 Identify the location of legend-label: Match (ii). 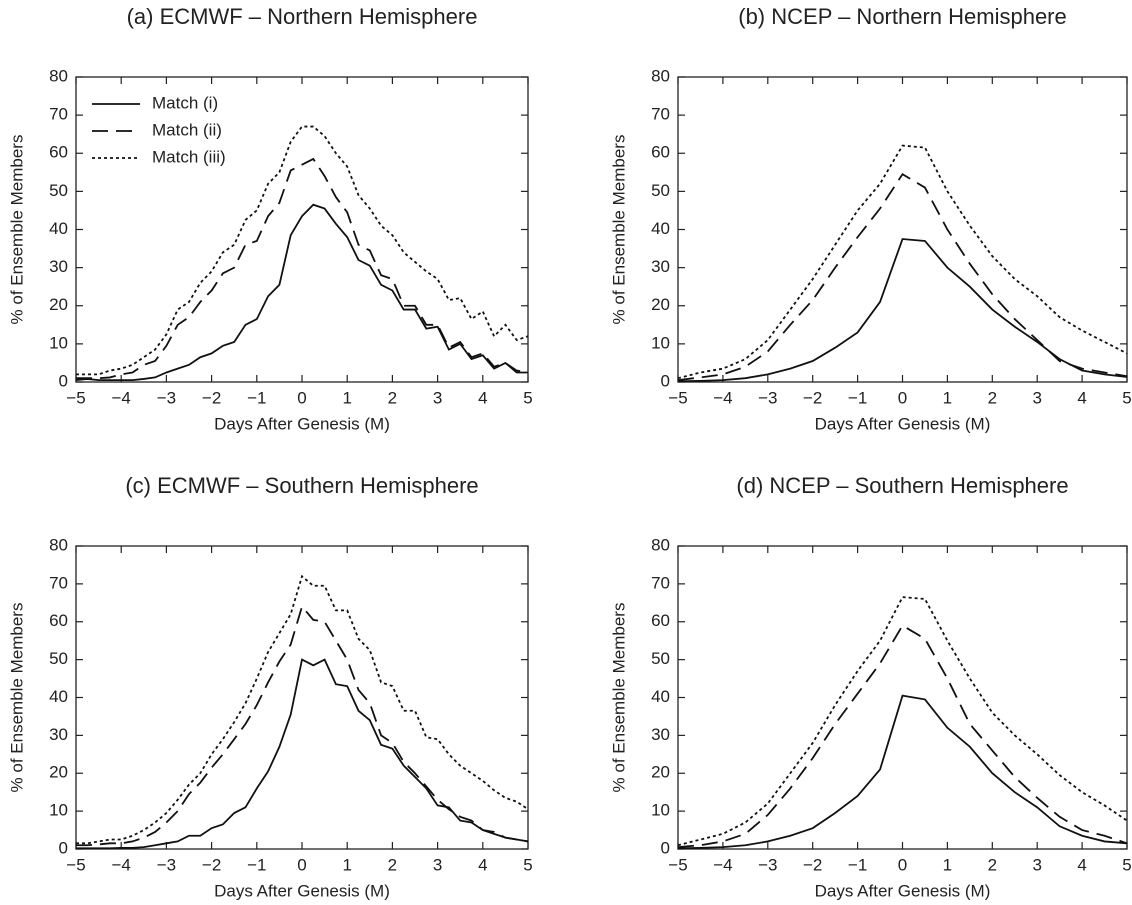
(187, 129).